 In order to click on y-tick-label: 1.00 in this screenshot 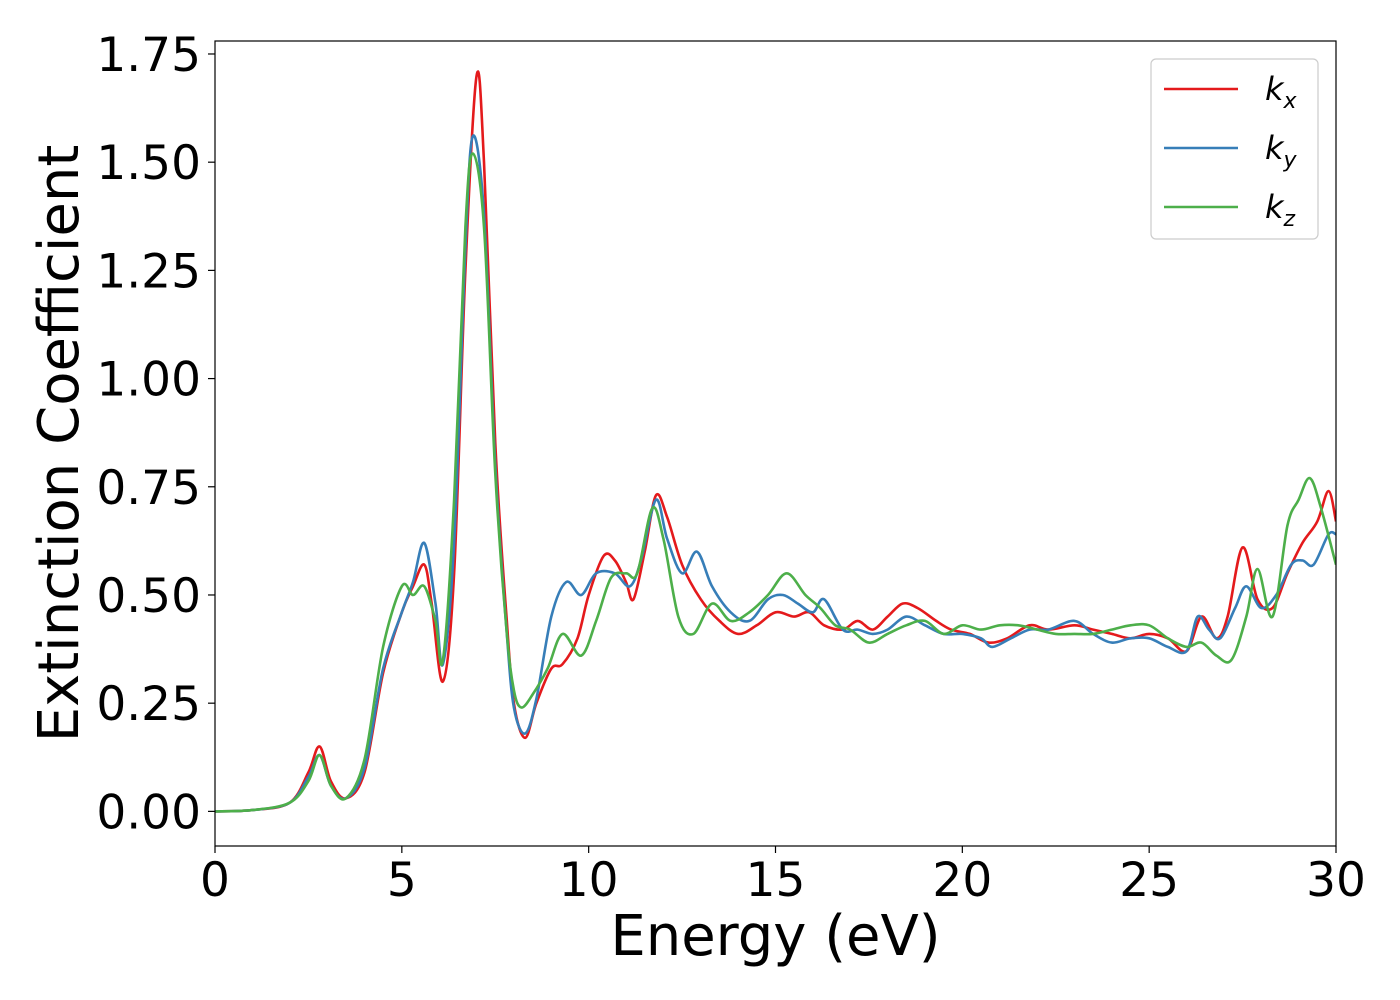, I will do `click(148, 380)`.